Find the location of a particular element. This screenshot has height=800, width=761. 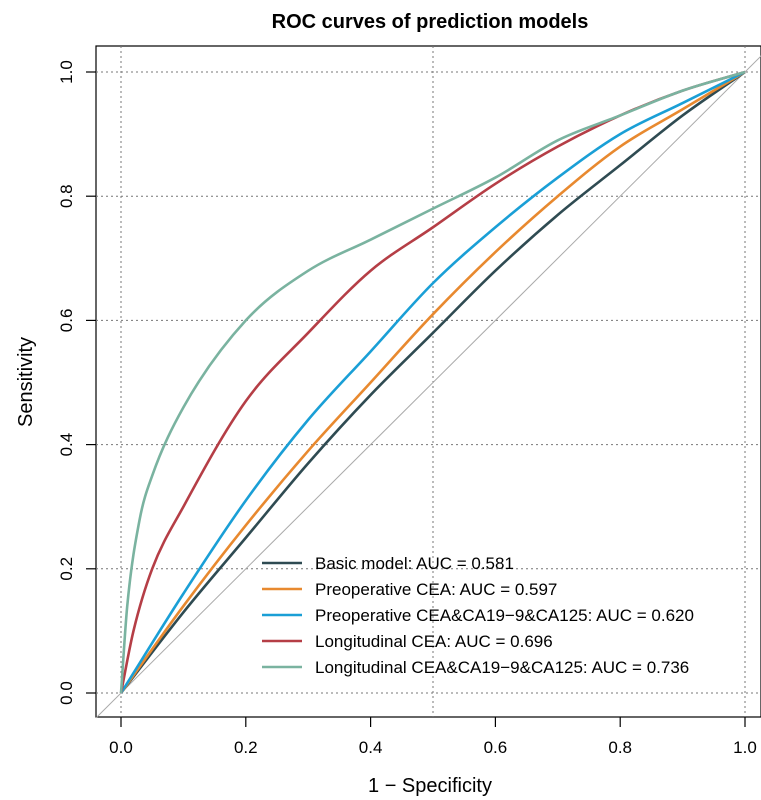

x-tick-label: 0.4 is located at coordinates (371, 747).